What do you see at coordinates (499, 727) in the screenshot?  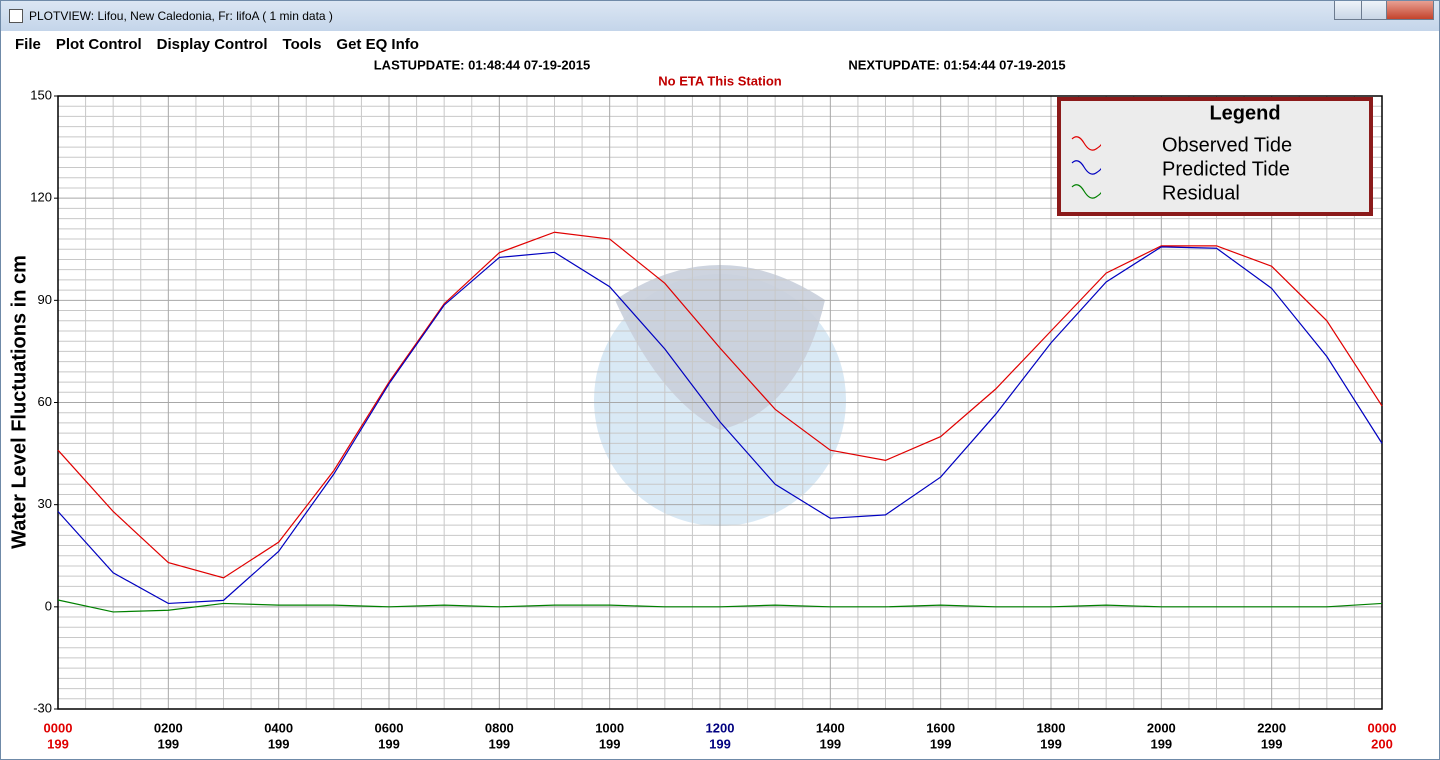 I see `x-tick-label: 0800` at bounding box center [499, 727].